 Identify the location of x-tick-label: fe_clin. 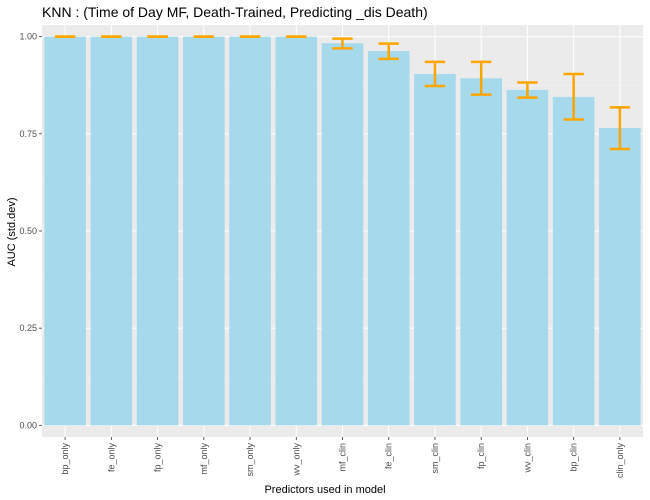
(389, 456).